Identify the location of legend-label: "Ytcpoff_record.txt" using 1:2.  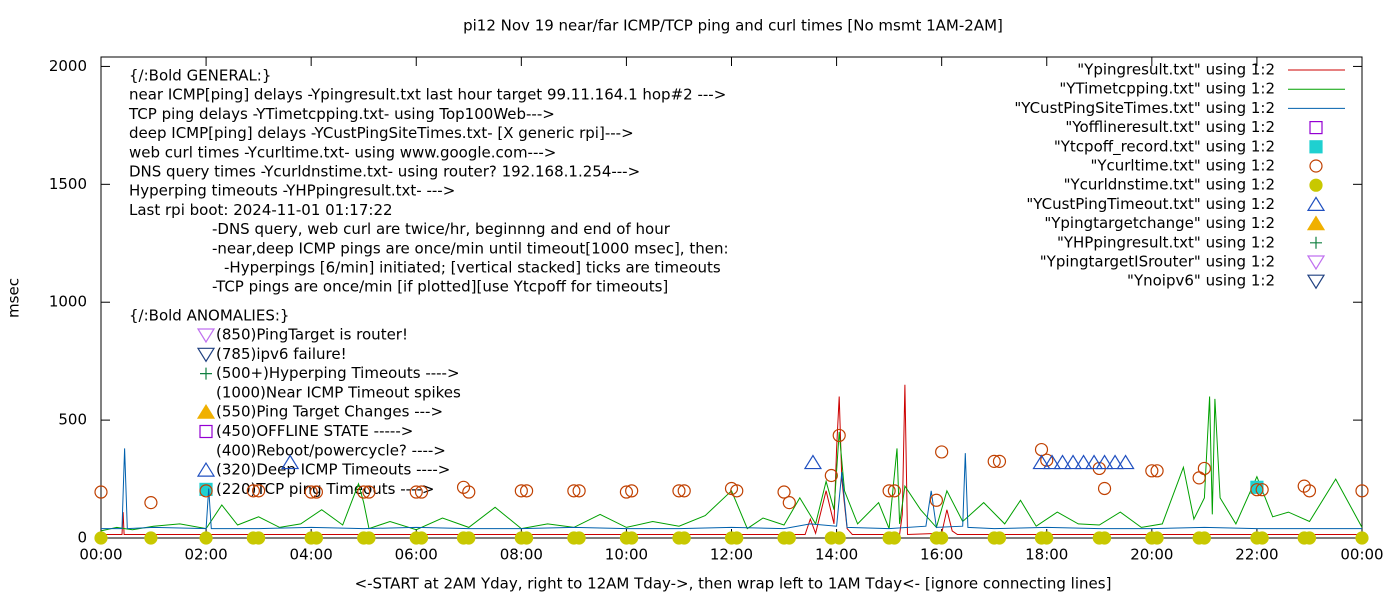
(1164, 146).